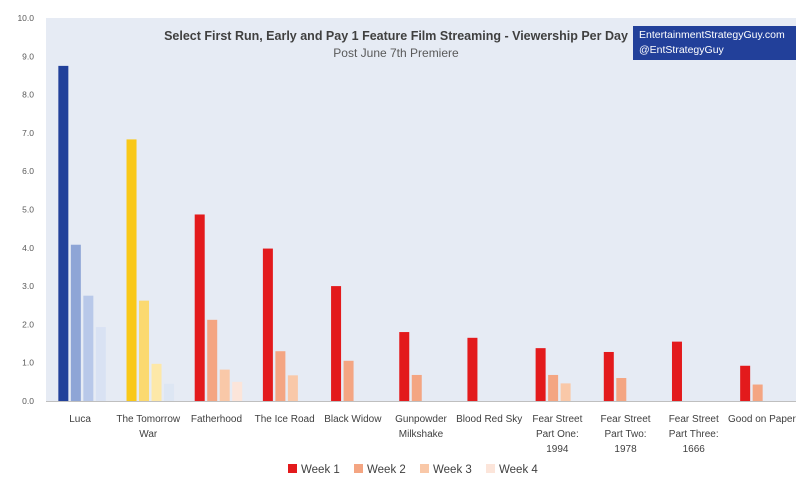 The width and height of the screenshot is (812, 497). What do you see at coordinates (28, 248) in the screenshot?
I see `y-tick-label: 4.0` at bounding box center [28, 248].